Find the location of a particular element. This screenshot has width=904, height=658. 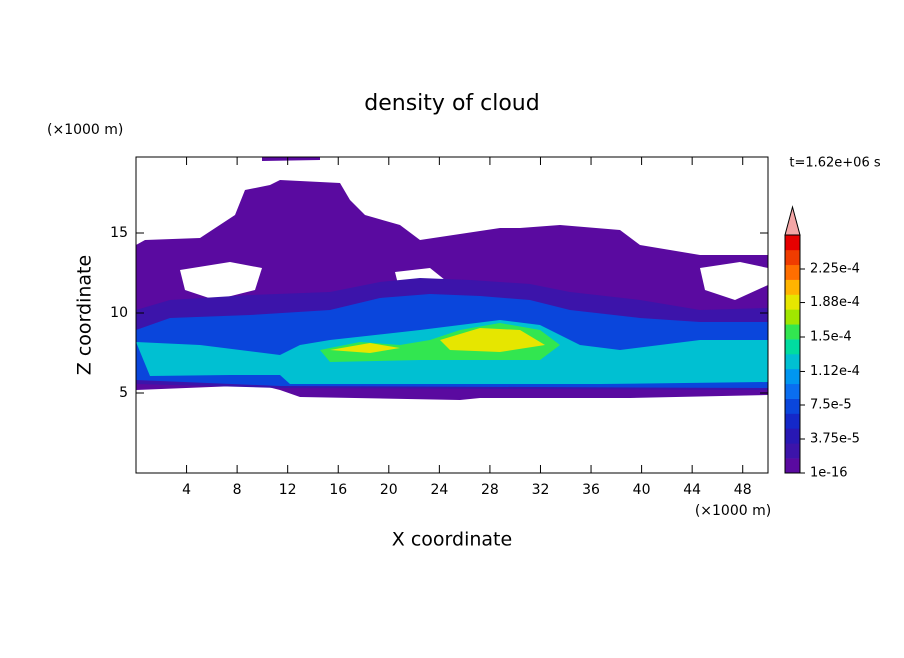

x-tick-label: 4 is located at coordinates (186, 490).